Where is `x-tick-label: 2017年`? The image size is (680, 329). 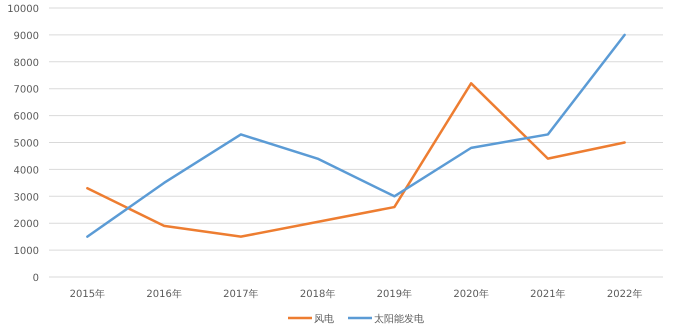 x-tick-label: 2017年 is located at coordinates (241, 294).